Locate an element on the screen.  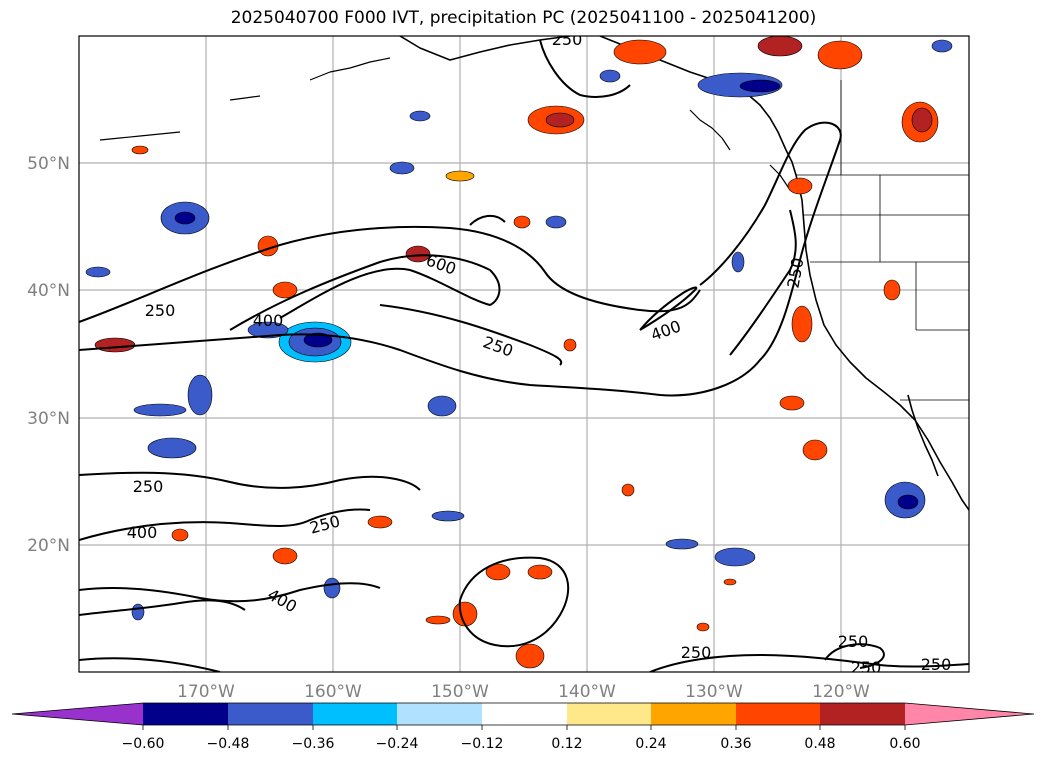
lon-label: 160°W is located at coordinates (333, 692).